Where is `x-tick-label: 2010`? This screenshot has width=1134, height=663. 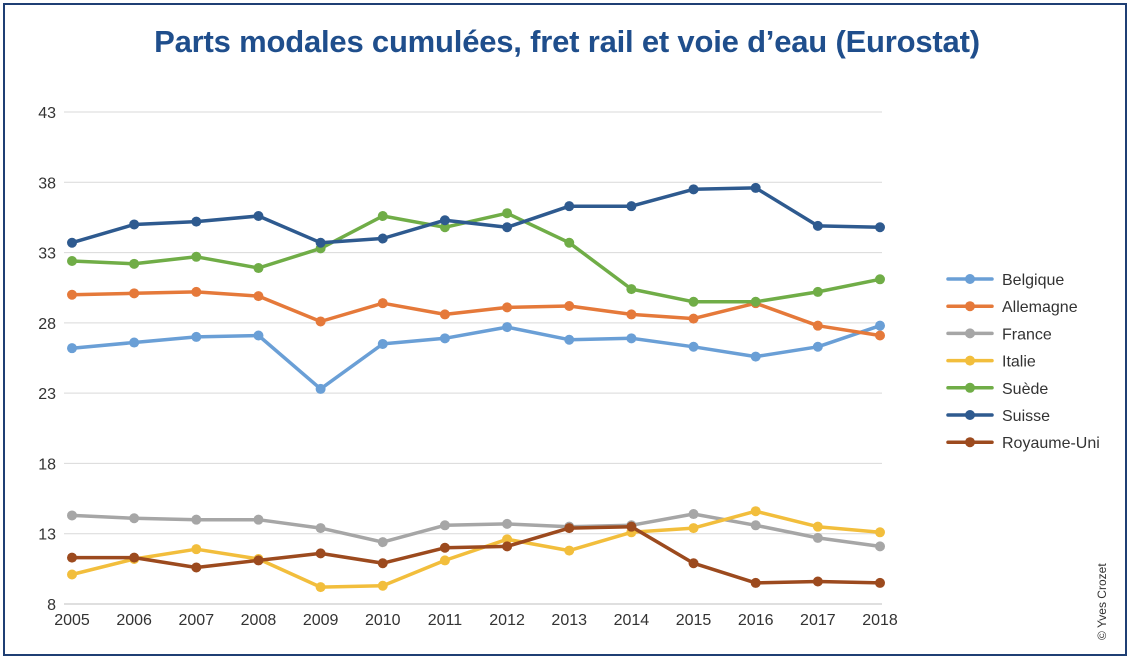
x-tick-label: 2010 is located at coordinates (383, 620).